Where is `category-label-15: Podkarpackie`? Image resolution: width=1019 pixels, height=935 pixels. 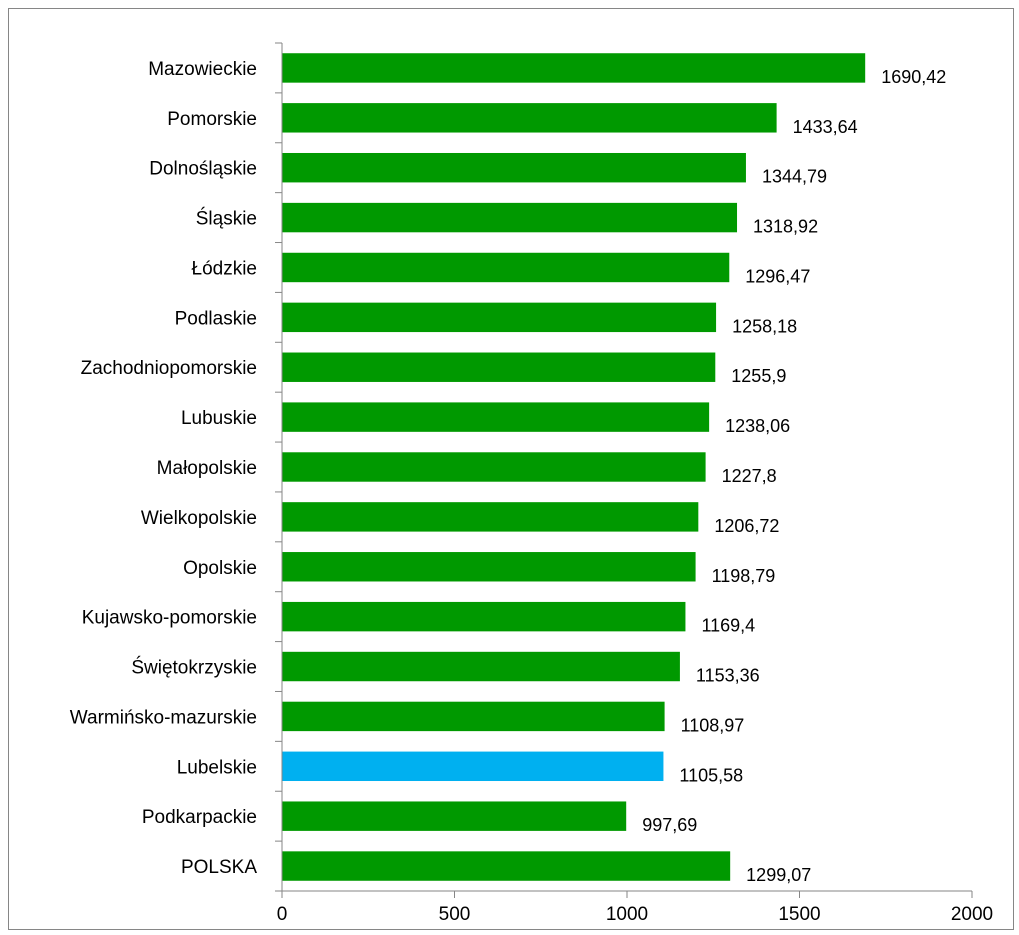 category-label-15: Podkarpackie is located at coordinates (199, 817).